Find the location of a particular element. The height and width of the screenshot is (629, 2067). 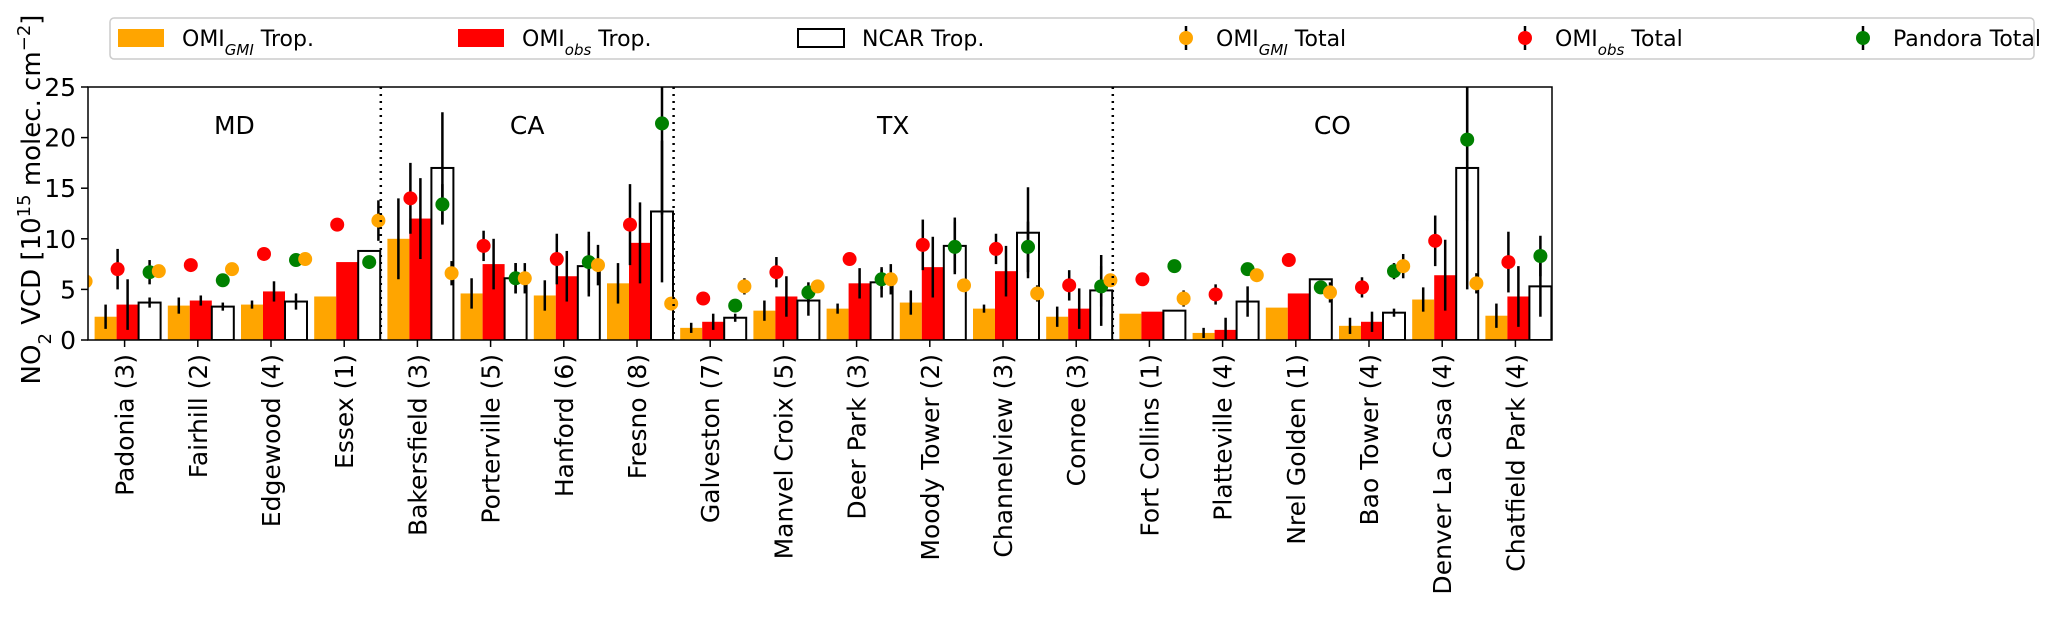

region-label-tx: TX is located at coordinates (892, 125).